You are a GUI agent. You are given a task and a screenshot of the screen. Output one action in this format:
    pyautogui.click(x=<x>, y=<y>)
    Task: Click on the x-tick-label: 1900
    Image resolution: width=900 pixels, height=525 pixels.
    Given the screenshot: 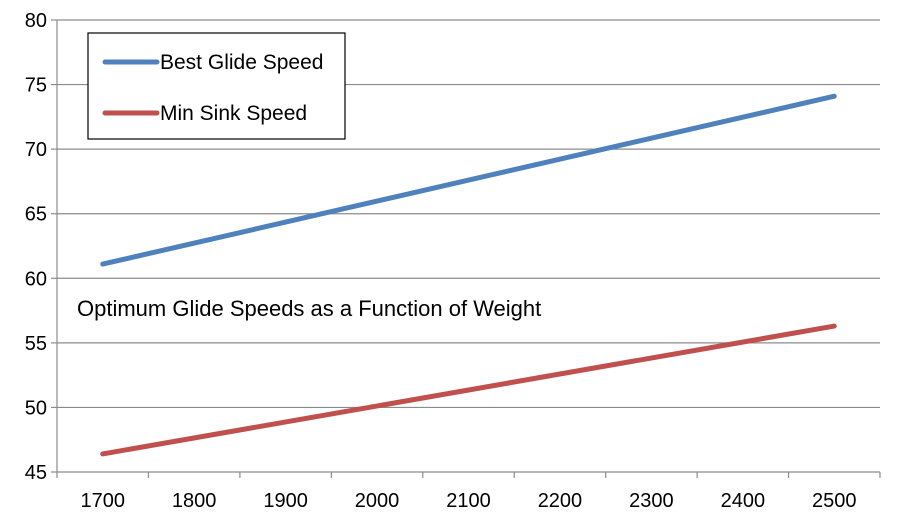 What is the action you would take?
    pyautogui.click(x=285, y=501)
    